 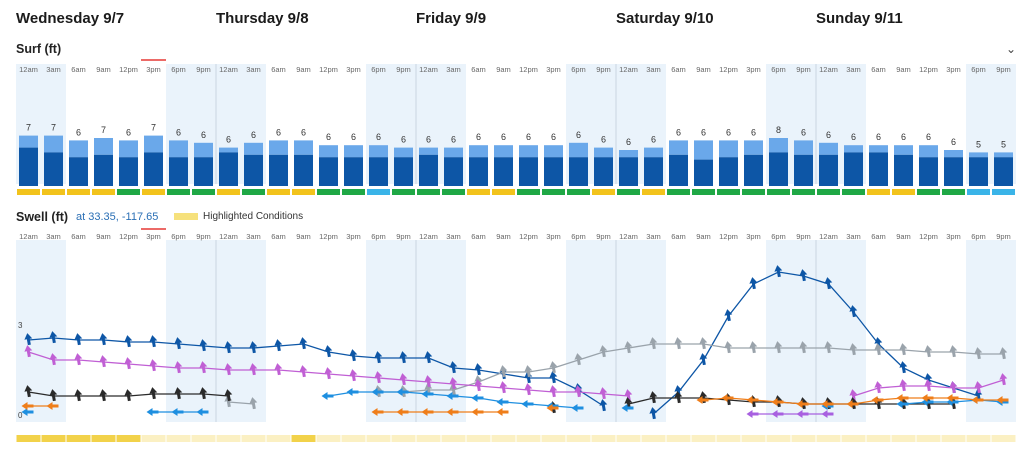 I want to click on chevron-down-icon: ⌄, so click(x=1010, y=49).